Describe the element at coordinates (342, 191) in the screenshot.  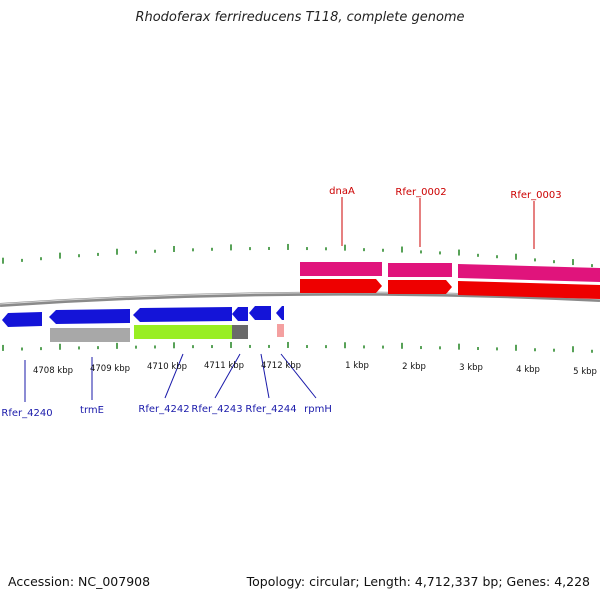
I see `gene-label-dnaA: dnaA` at that location.